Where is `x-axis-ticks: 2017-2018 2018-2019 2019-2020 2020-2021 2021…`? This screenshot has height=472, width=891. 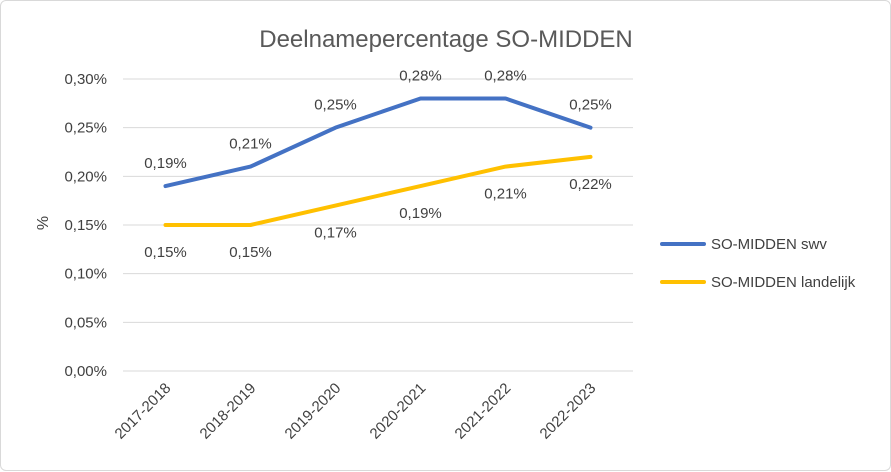 x-axis-ticks: 2017-2018 2018-2019 2019-2020 2020-2021 2021… is located at coordinates (356, 411).